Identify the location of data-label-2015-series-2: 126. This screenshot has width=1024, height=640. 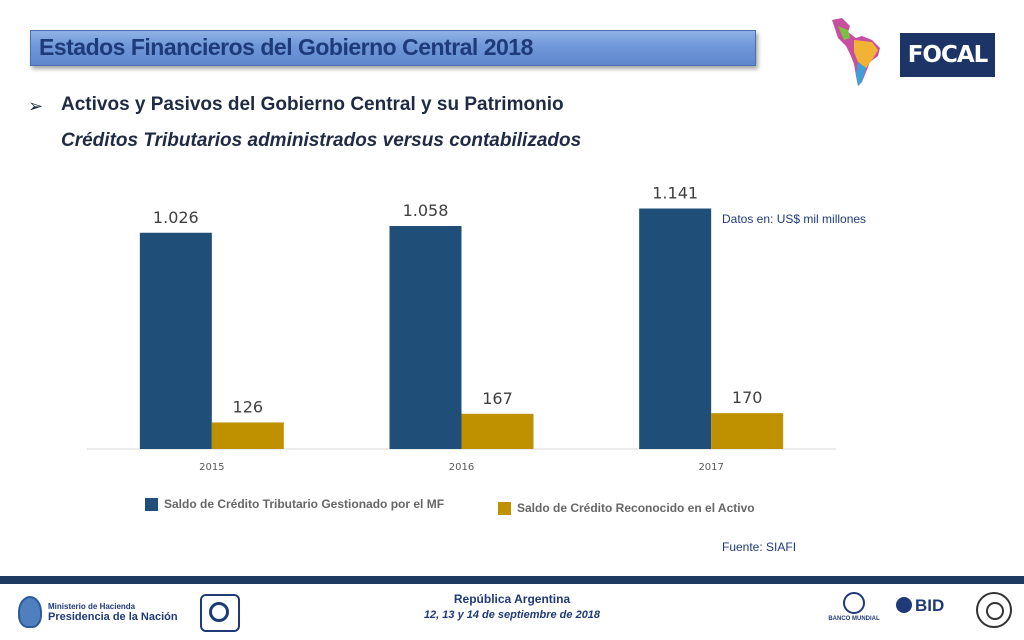
(248, 406).